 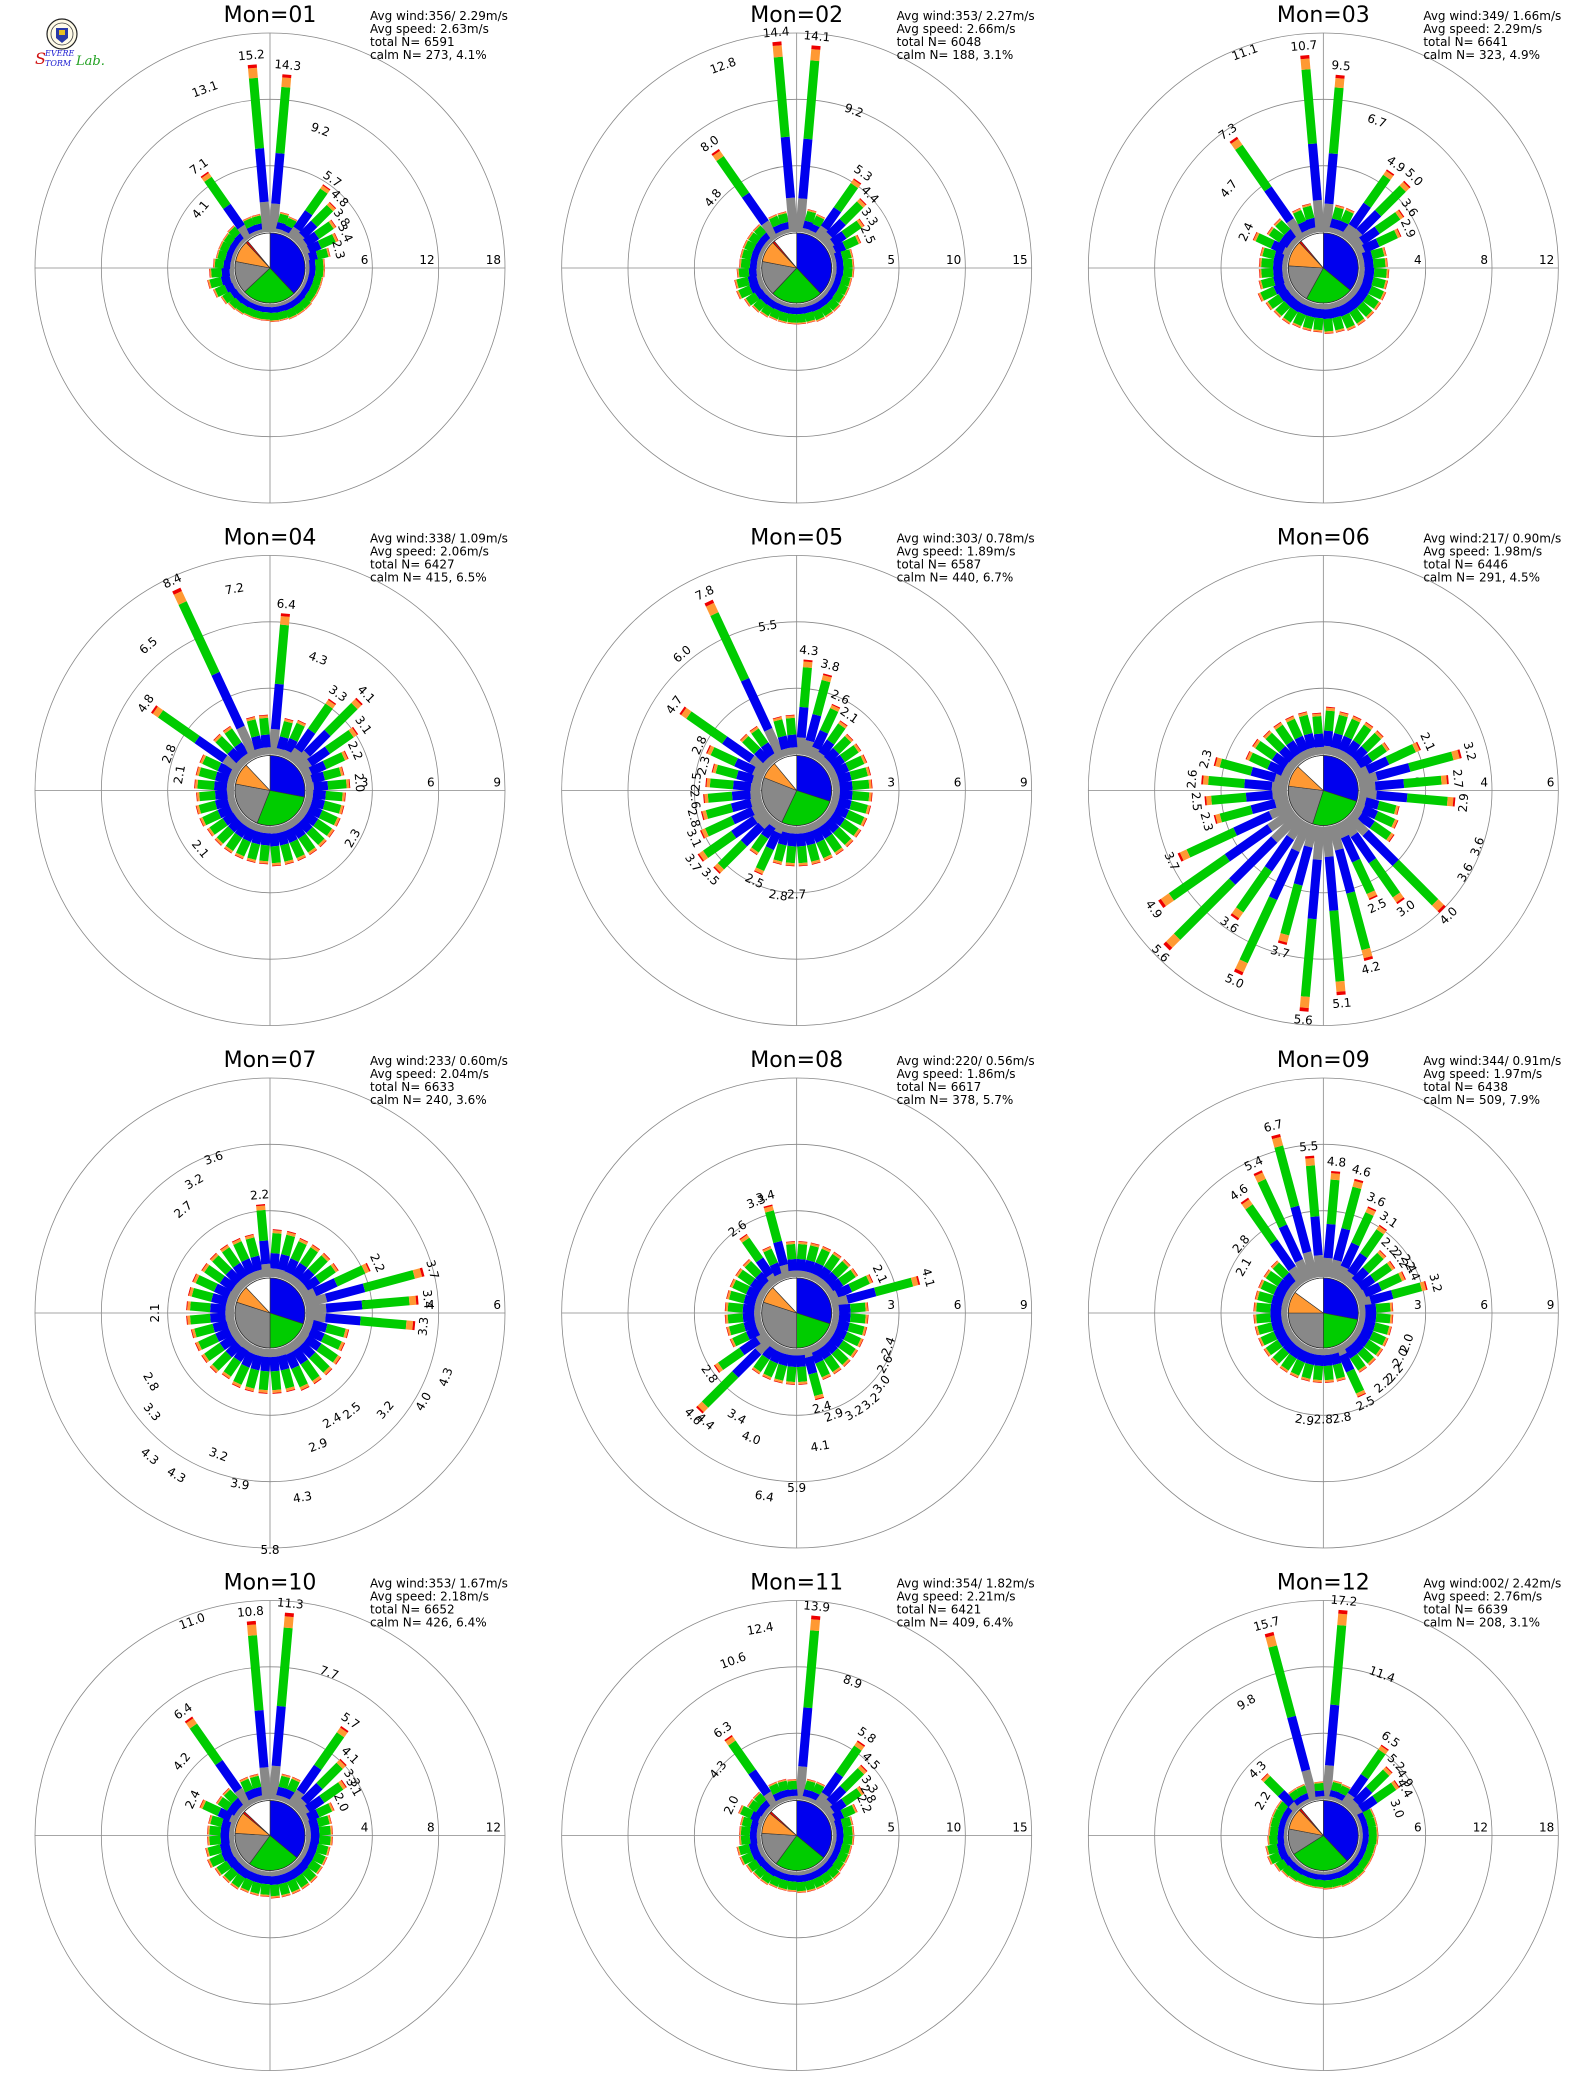 What do you see at coordinates (1435, 1283) in the screenshot?
I see `bar-value-label: 3.2` at bounding box center [1435, 1283].